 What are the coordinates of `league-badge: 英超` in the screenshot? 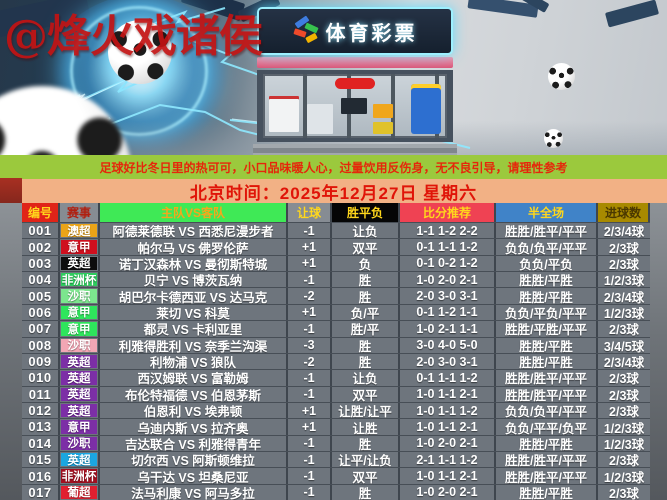 It's located at (79, 410).